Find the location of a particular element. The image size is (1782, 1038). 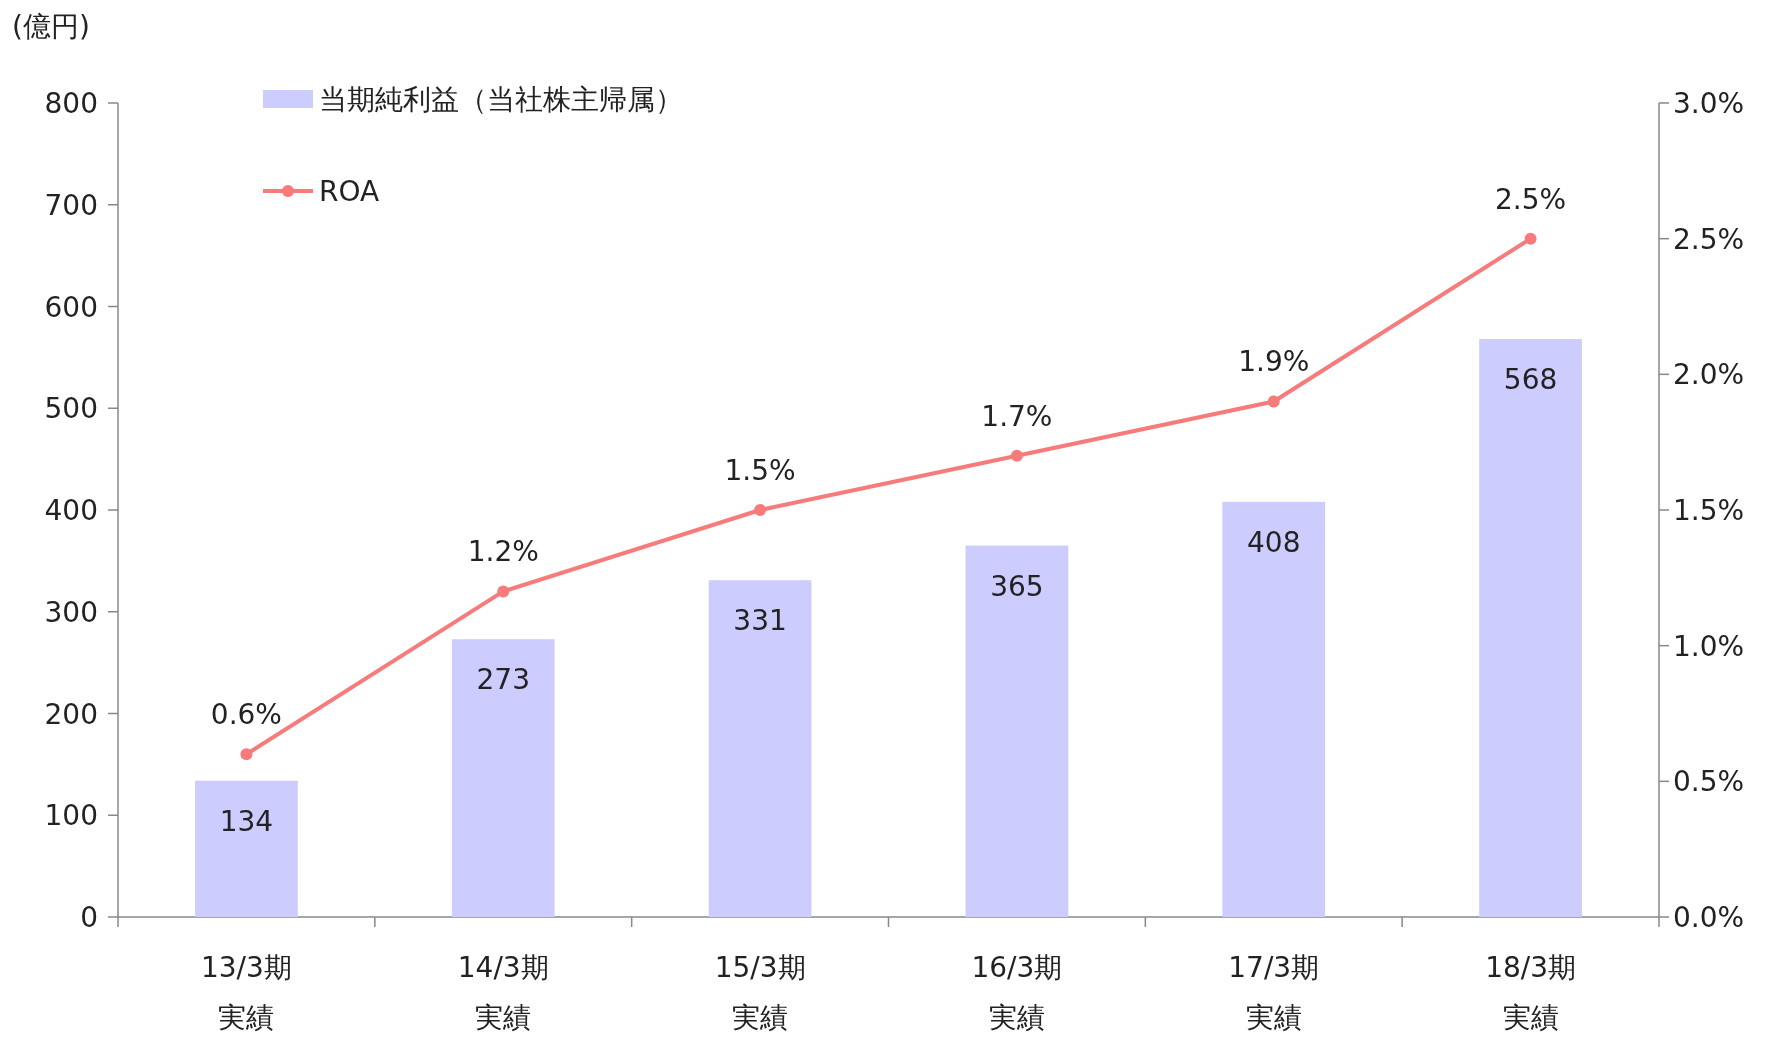

y2-tick-label: 0.5% is located at coordinates (1709, 782).